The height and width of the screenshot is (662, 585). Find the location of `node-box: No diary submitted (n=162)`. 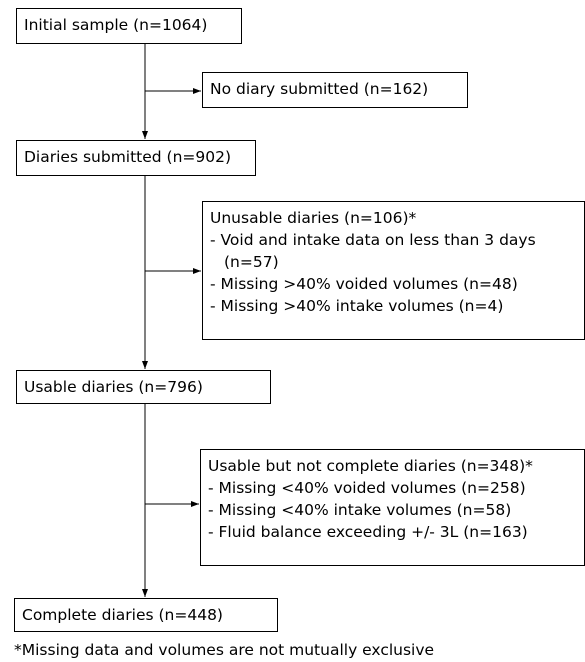

node-box: No diary submitted (n=162) is located at coordinates (335, 90).